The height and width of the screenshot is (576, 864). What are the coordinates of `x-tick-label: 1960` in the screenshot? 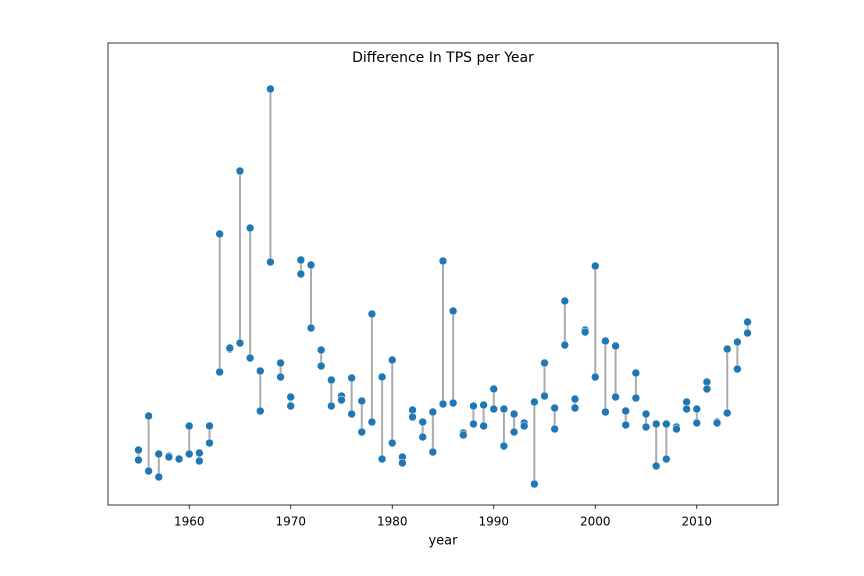 It's located at (189, 522).